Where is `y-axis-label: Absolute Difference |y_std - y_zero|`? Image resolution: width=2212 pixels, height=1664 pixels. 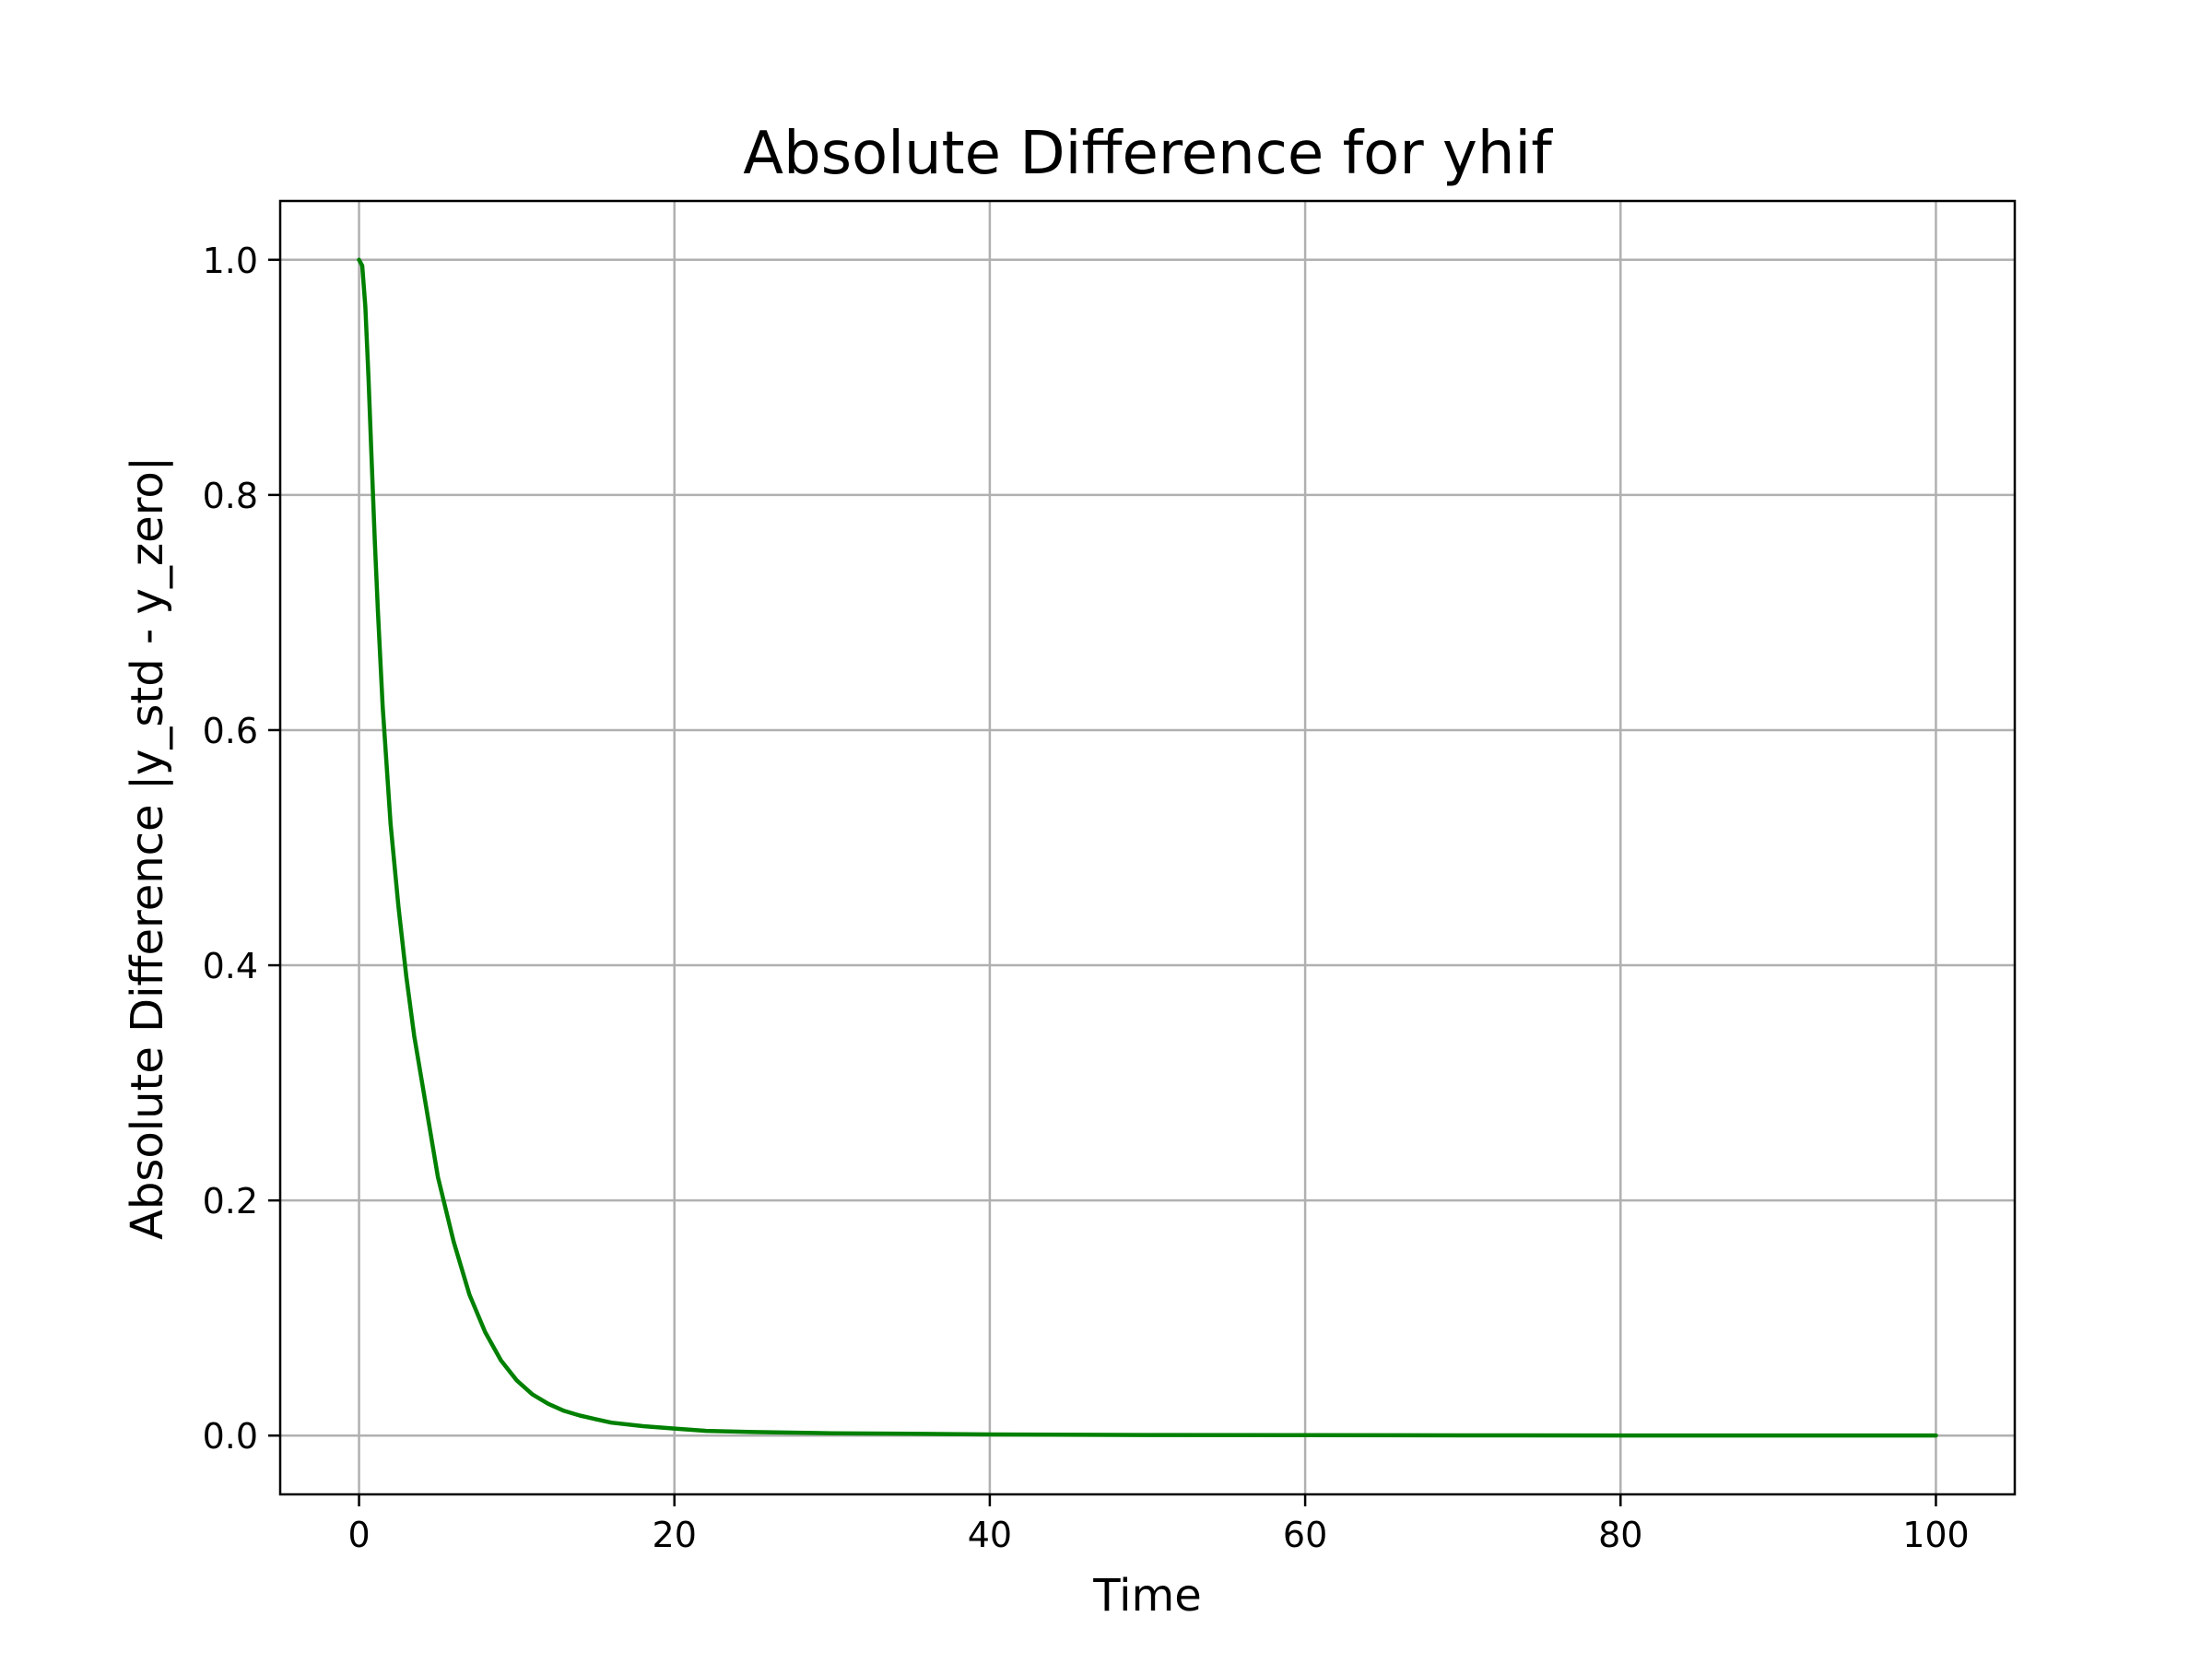 y-axis-label: Absolute Difference |y_std - y_zero| is located at coordinates (147, 848).